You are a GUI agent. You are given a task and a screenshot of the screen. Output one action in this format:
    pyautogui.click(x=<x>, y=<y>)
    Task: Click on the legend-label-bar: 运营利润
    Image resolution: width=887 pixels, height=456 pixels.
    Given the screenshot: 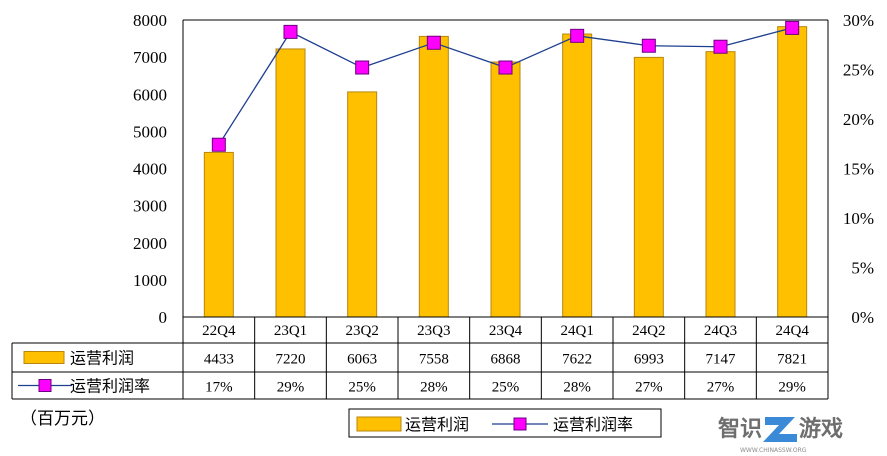 What is the action you would take?
    pyautogui.click(x=437, y=424)
    